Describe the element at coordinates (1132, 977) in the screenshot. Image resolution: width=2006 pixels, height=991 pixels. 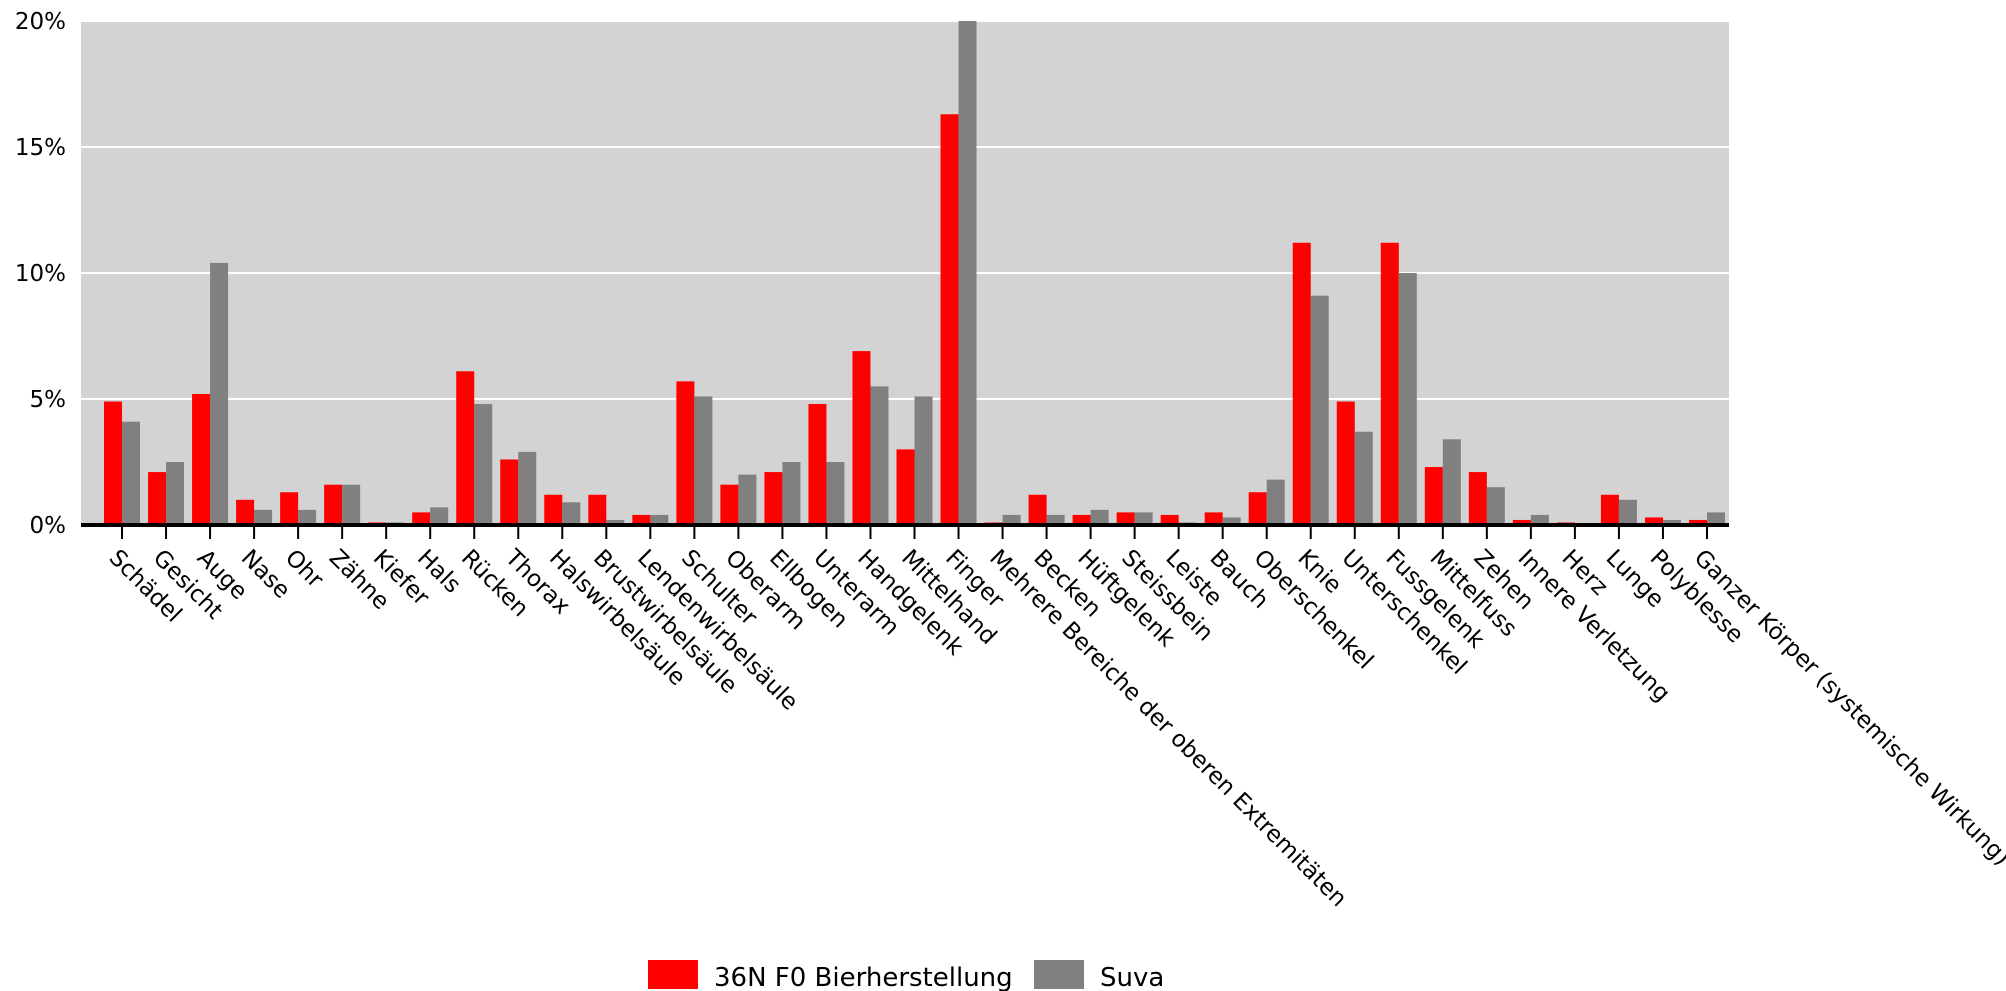
I see `legend-label: Suva` at that location.